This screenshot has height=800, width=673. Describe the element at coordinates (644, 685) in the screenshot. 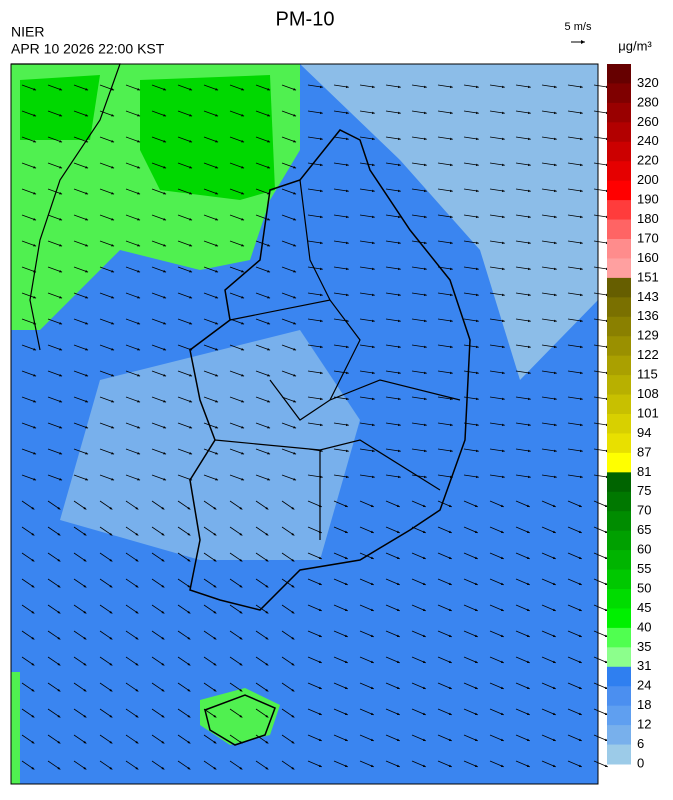

I see `colorbar-label: 24` at that location.